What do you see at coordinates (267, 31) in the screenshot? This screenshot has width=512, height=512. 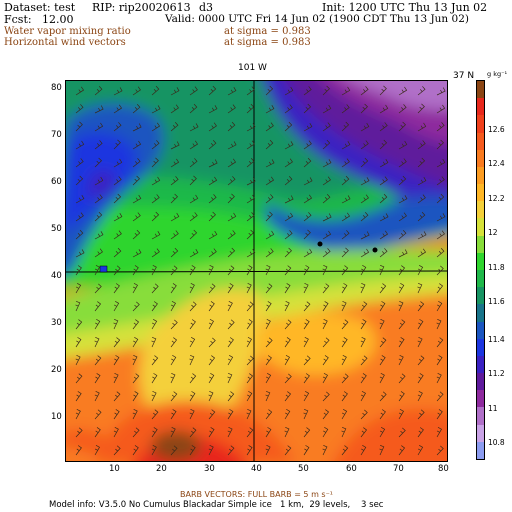 I see `field1-level: at sigma = 0.983` at bounding box center [267, 31].